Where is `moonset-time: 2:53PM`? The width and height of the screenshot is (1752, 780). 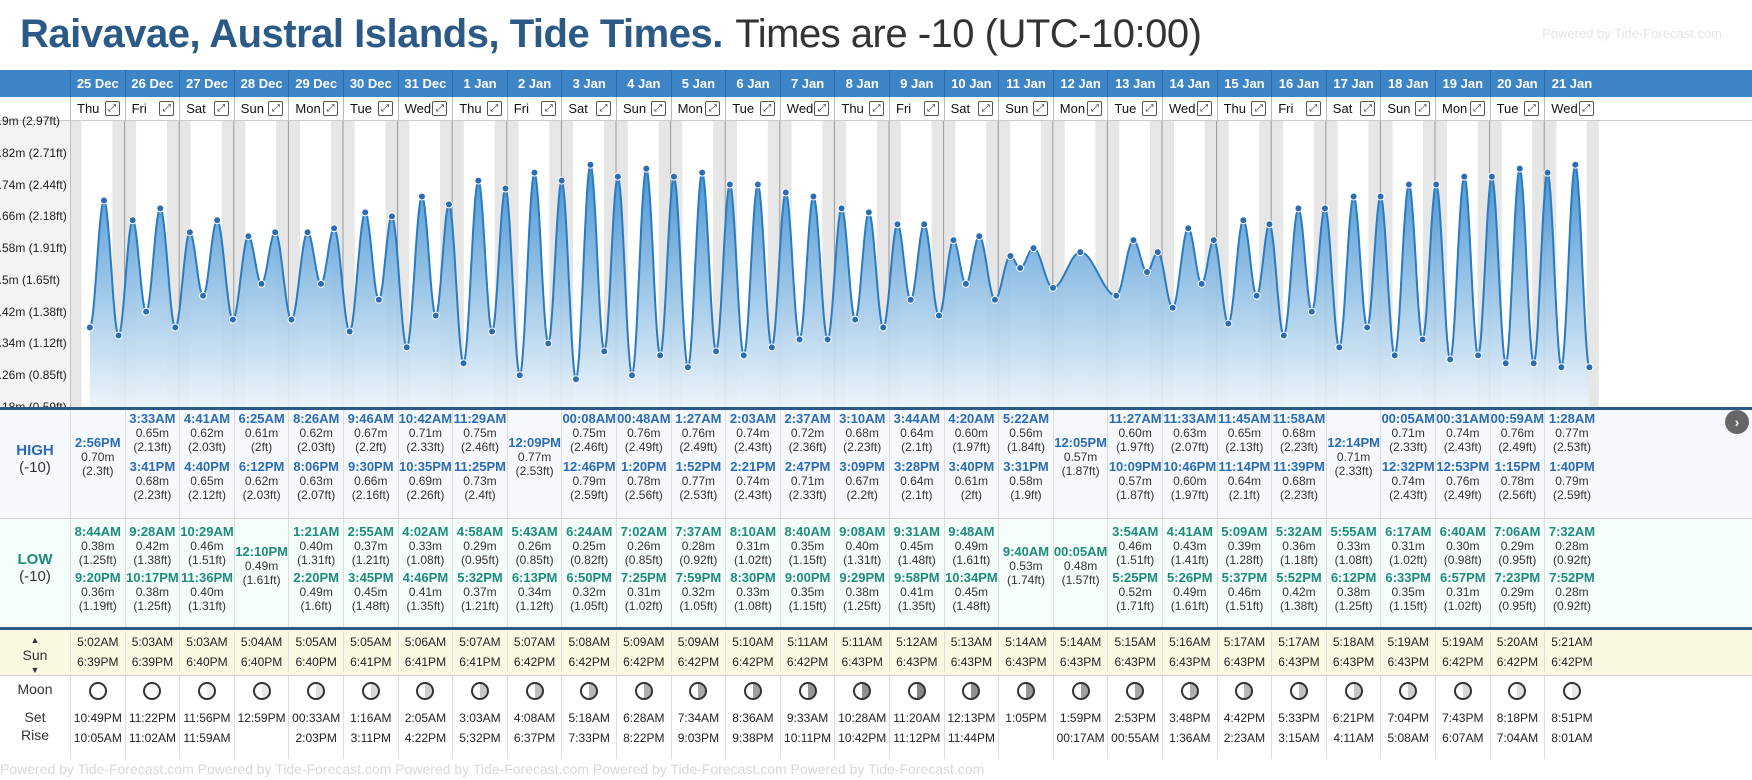 moonset-time: 2:53PM is located at coordinates (1135, 718).